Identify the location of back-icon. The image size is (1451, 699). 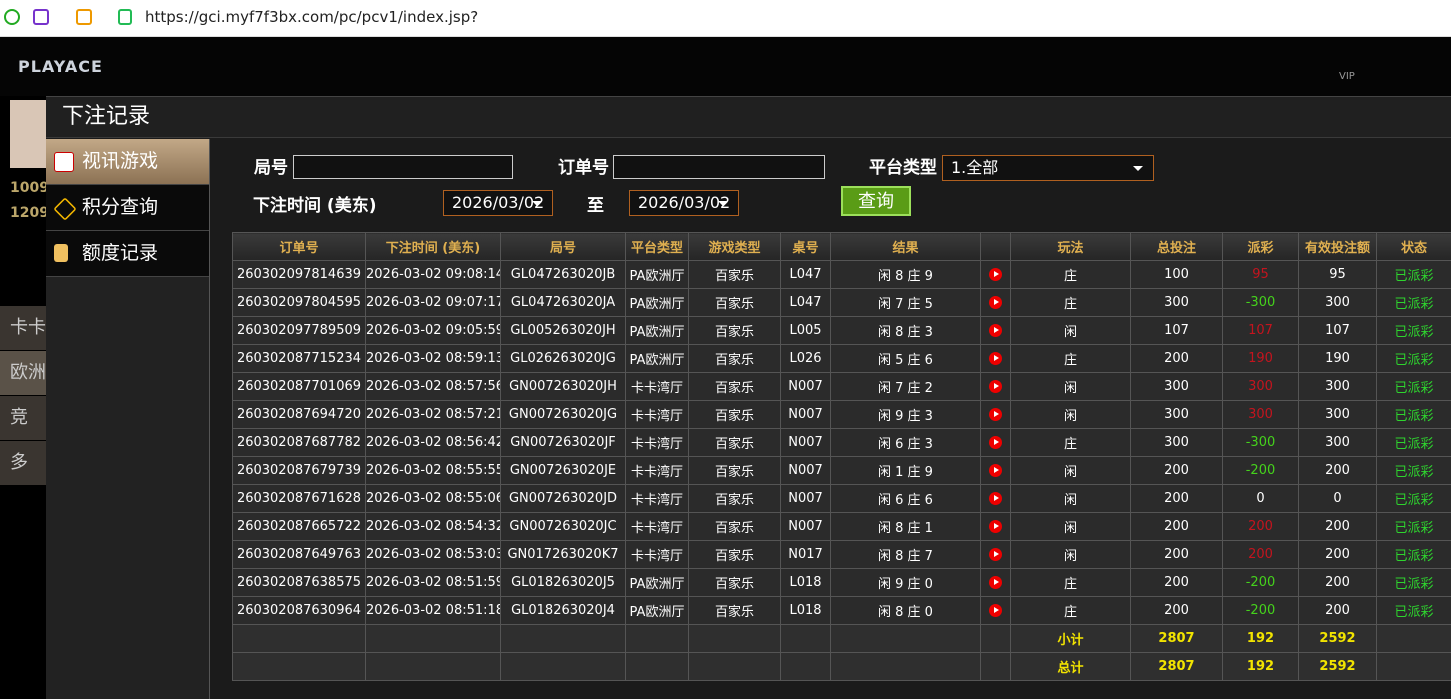
(41, 17).